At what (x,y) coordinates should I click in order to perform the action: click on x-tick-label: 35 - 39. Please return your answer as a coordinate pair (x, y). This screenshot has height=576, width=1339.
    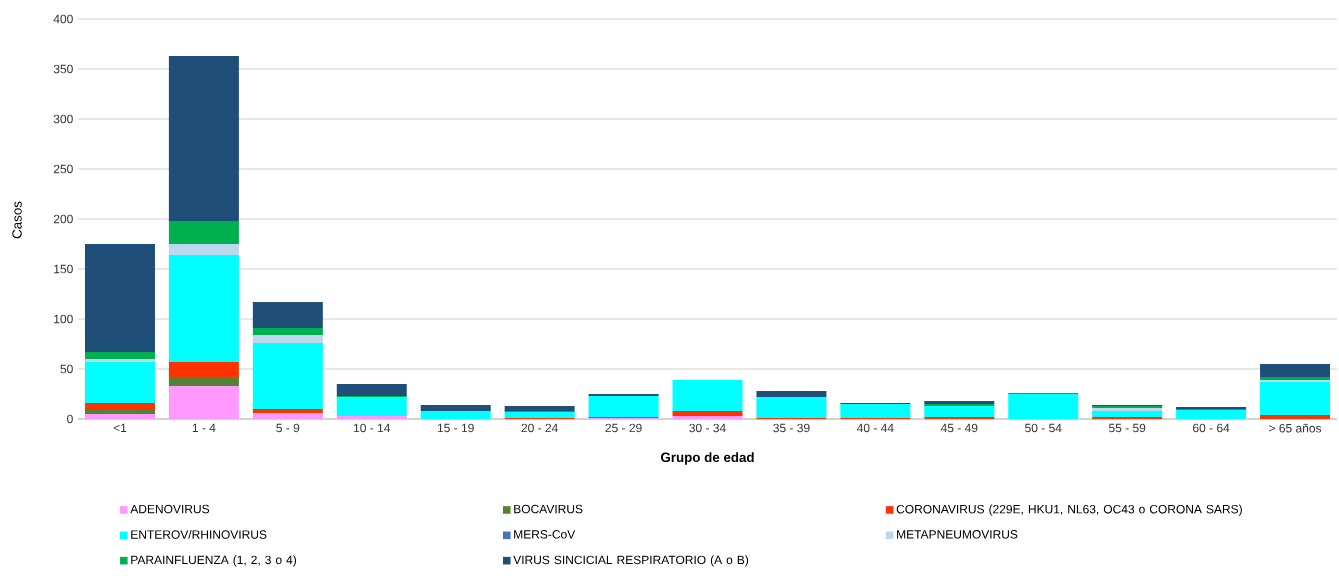
    Looking at the image, I should click on (791, 428).